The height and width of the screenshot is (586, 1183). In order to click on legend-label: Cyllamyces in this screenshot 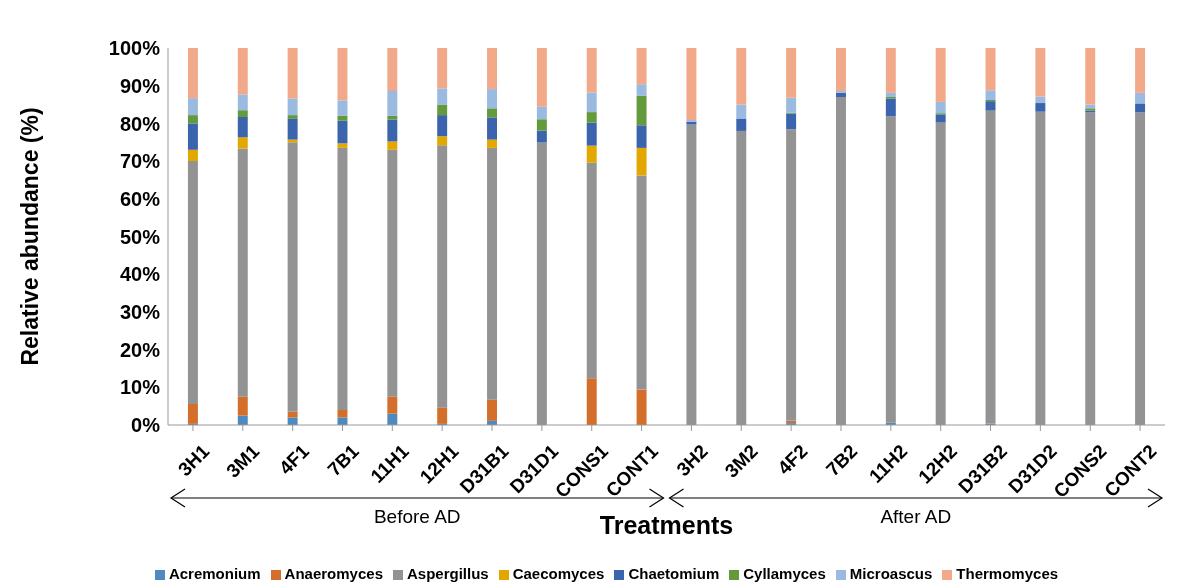, I will do `click(784, 573)`.